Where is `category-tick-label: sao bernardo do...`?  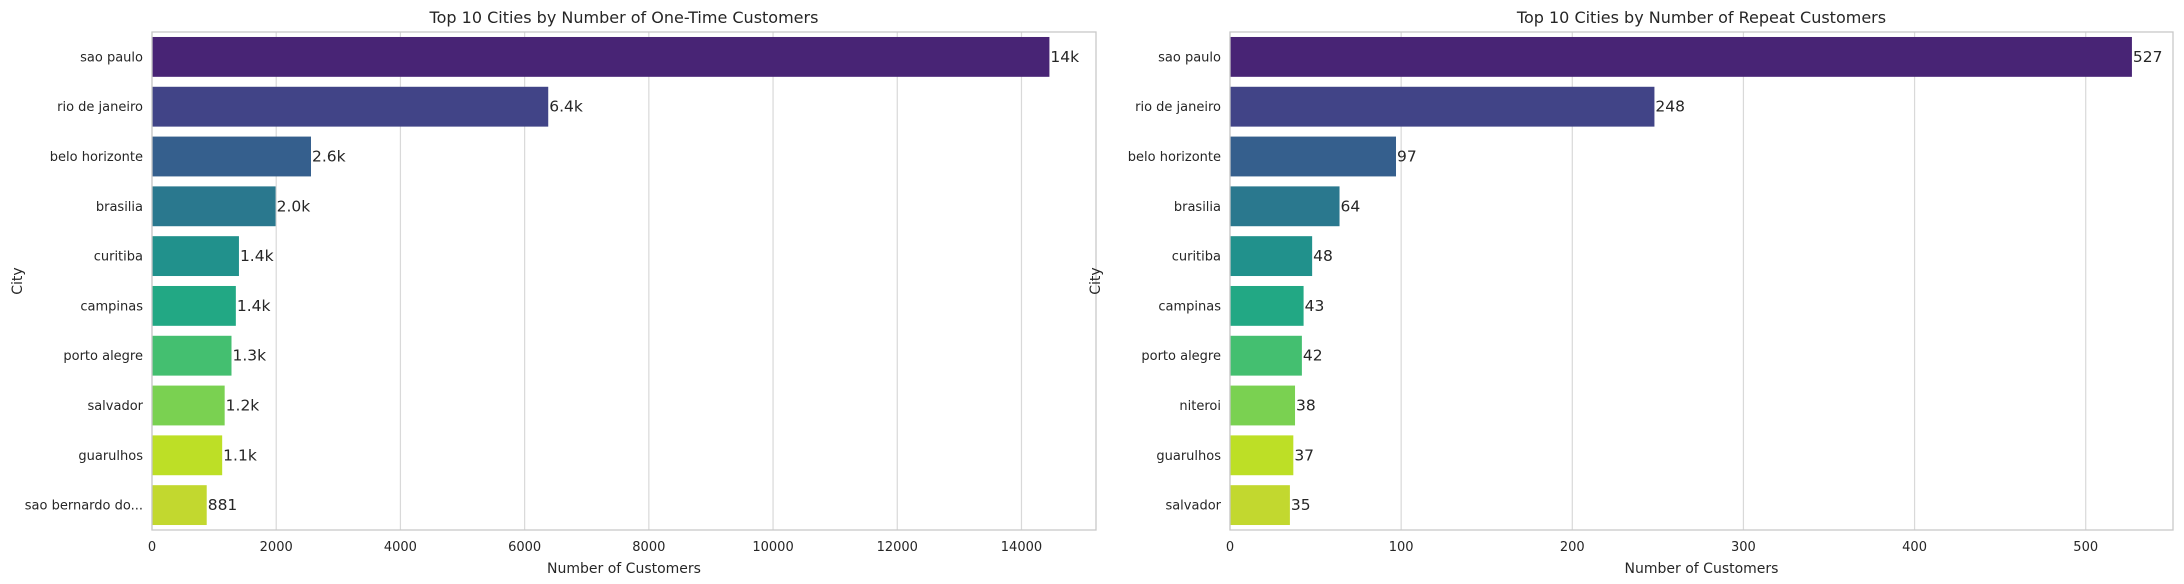
category-tick-label: sao bernardo do... is located at coordinates (84, 506).